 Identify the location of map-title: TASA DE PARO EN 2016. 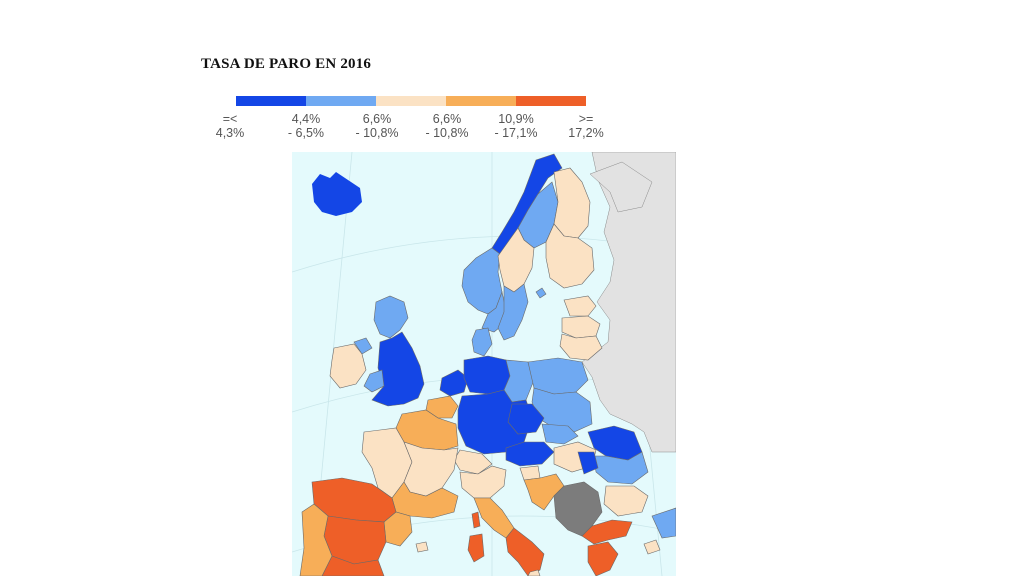
(286, 64).